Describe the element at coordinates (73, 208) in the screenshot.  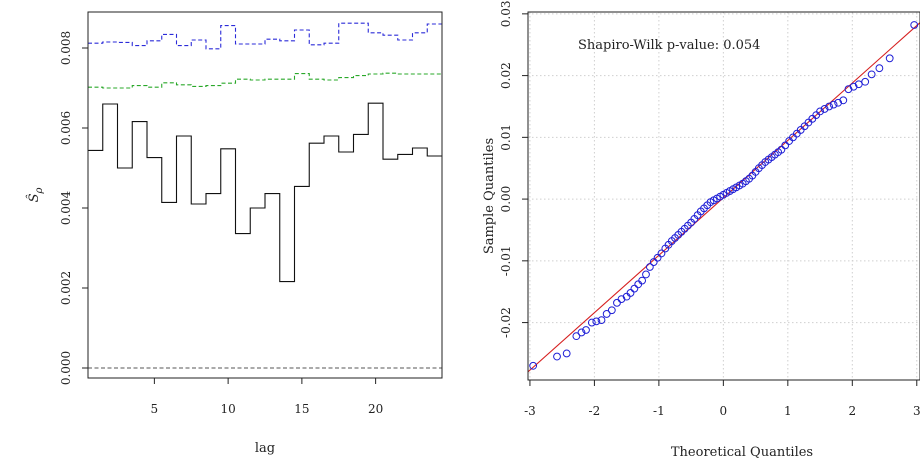
I see `left-y-axis: 0.000 0.002 0.004 0.006 0.008` at that location.